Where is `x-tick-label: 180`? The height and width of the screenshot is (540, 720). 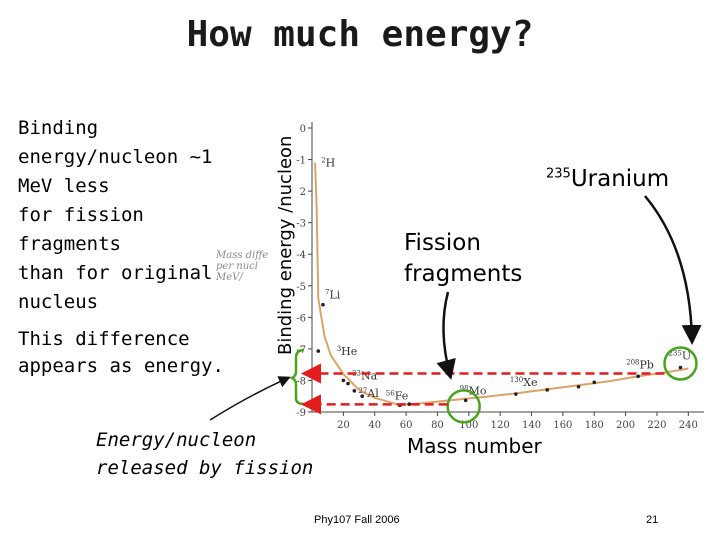
x-tick-label: 180 is located at coordinates (594, 425).